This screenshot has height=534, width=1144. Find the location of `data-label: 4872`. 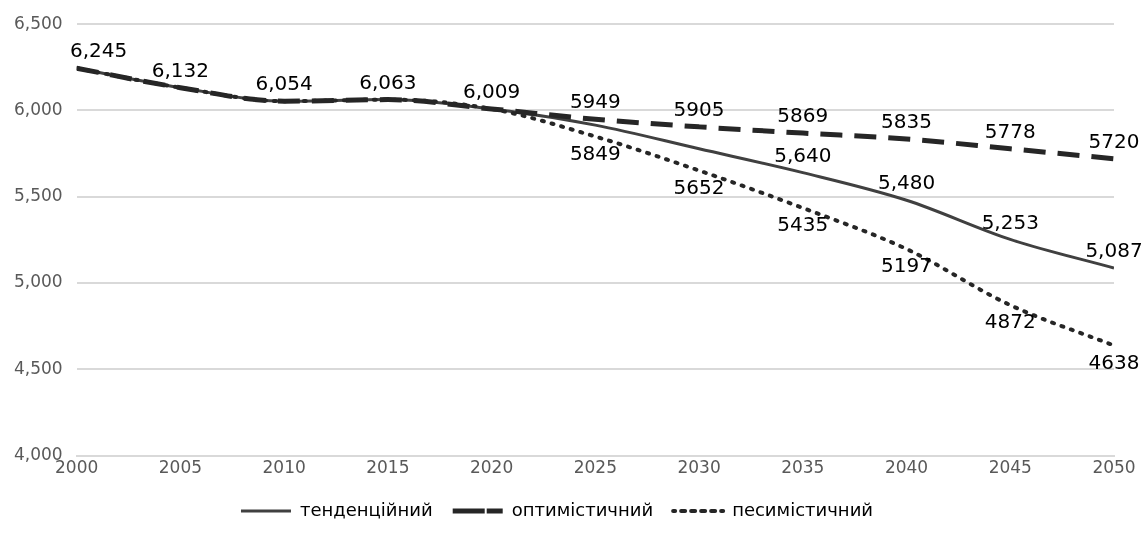

data-label: 4872 is located at coordinates (1010, 321).